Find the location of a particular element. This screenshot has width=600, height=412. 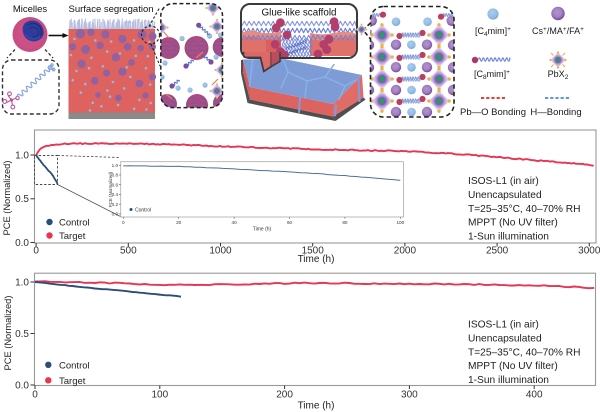

svg-text: 1000 is located at coordinates (220, 251).